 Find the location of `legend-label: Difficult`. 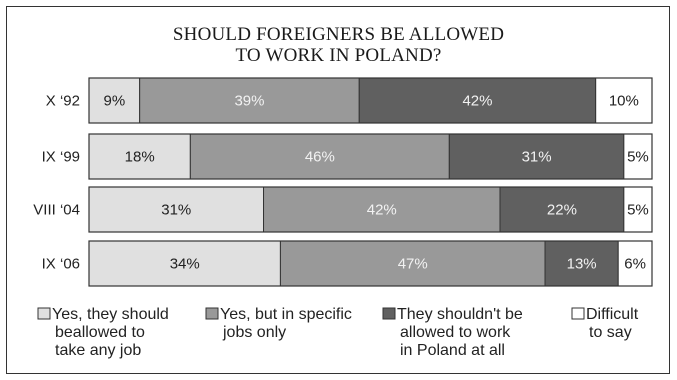

legend-label: Difficult is located at coordinates (612, 314).